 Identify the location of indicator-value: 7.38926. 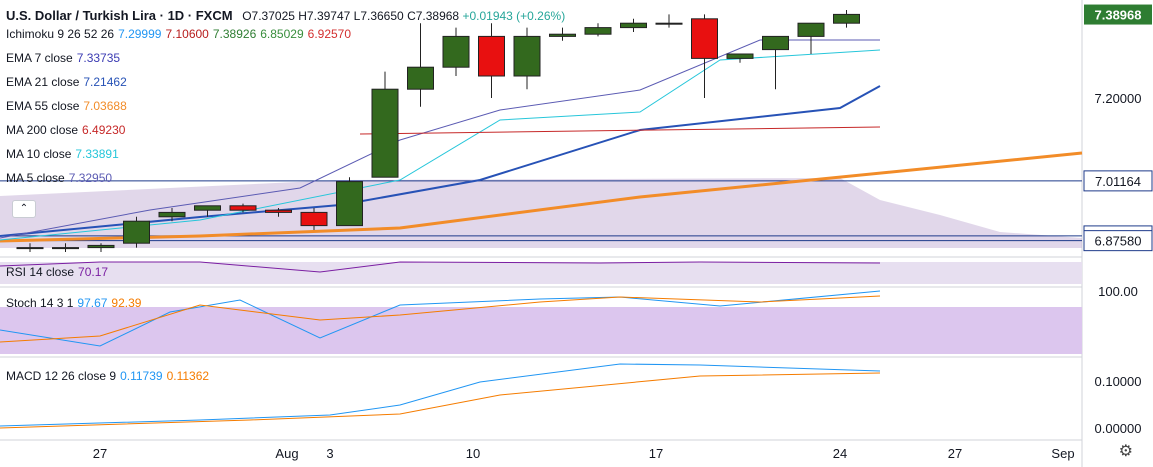
(234, 34).